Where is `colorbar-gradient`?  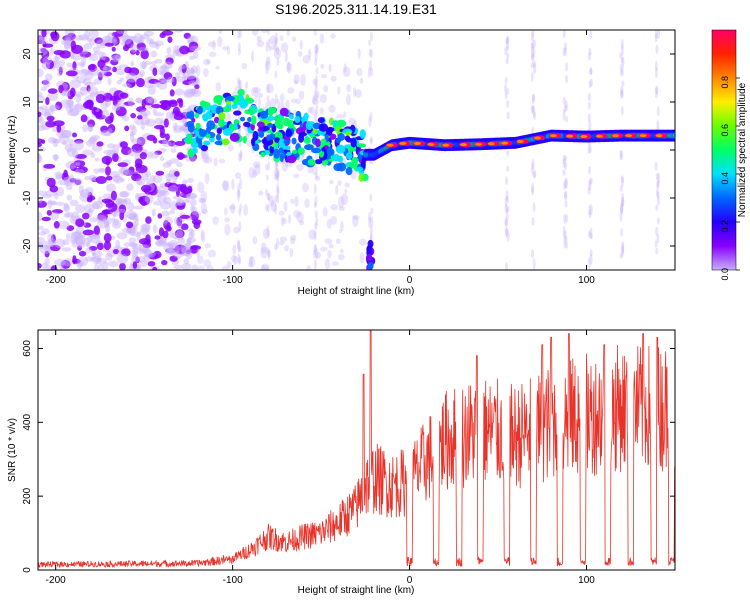
colorbar-gradient is located at coordinates (724, 150).